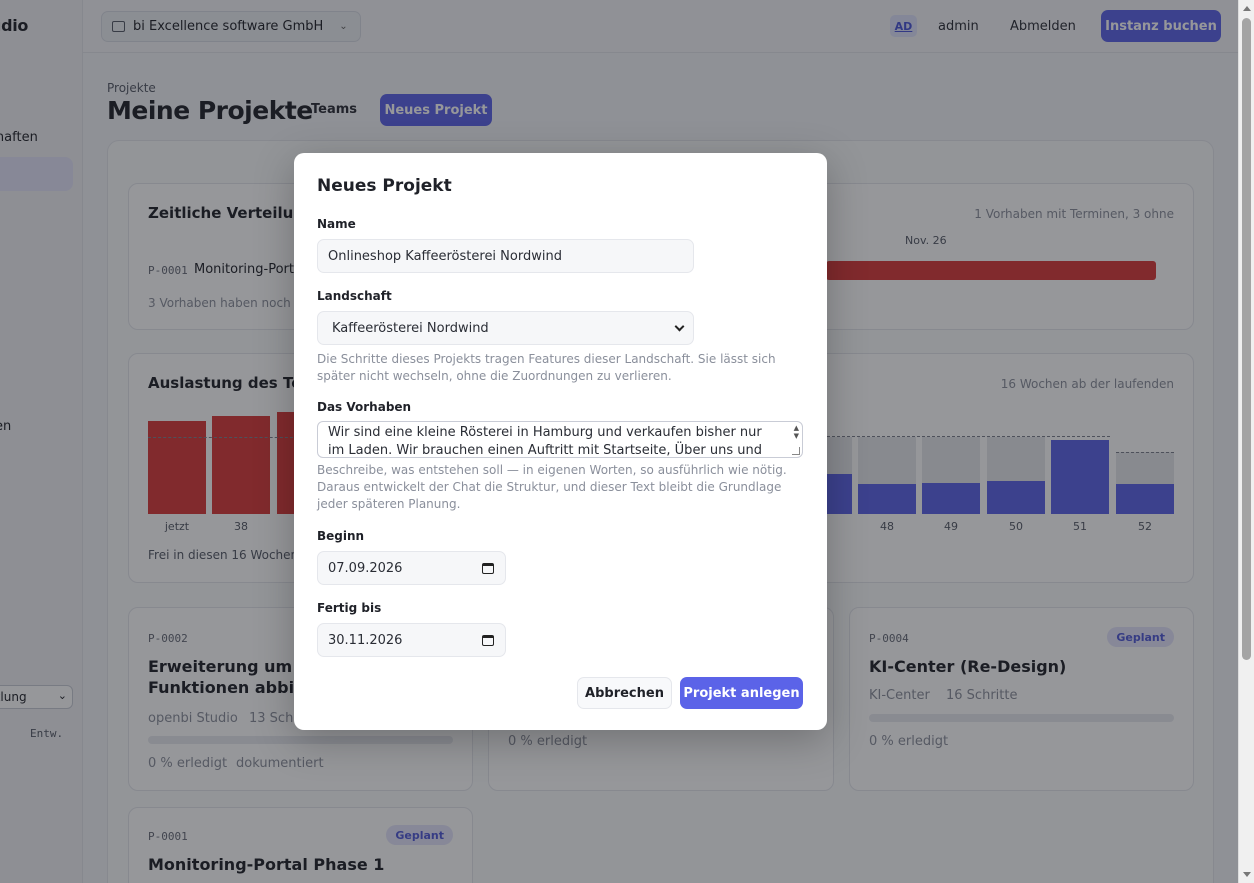  Describe the element at coordinates (349, 608) in the screenshot. I see `end-date-label: Fertig bis` at that location.